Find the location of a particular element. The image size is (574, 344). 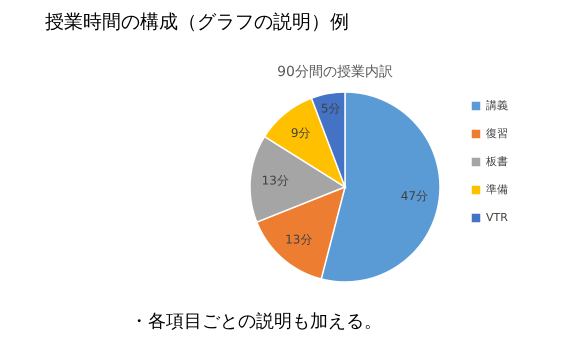

text: 授業時間の構成（グラフの説明）例 is located at coordinates (197, 22).